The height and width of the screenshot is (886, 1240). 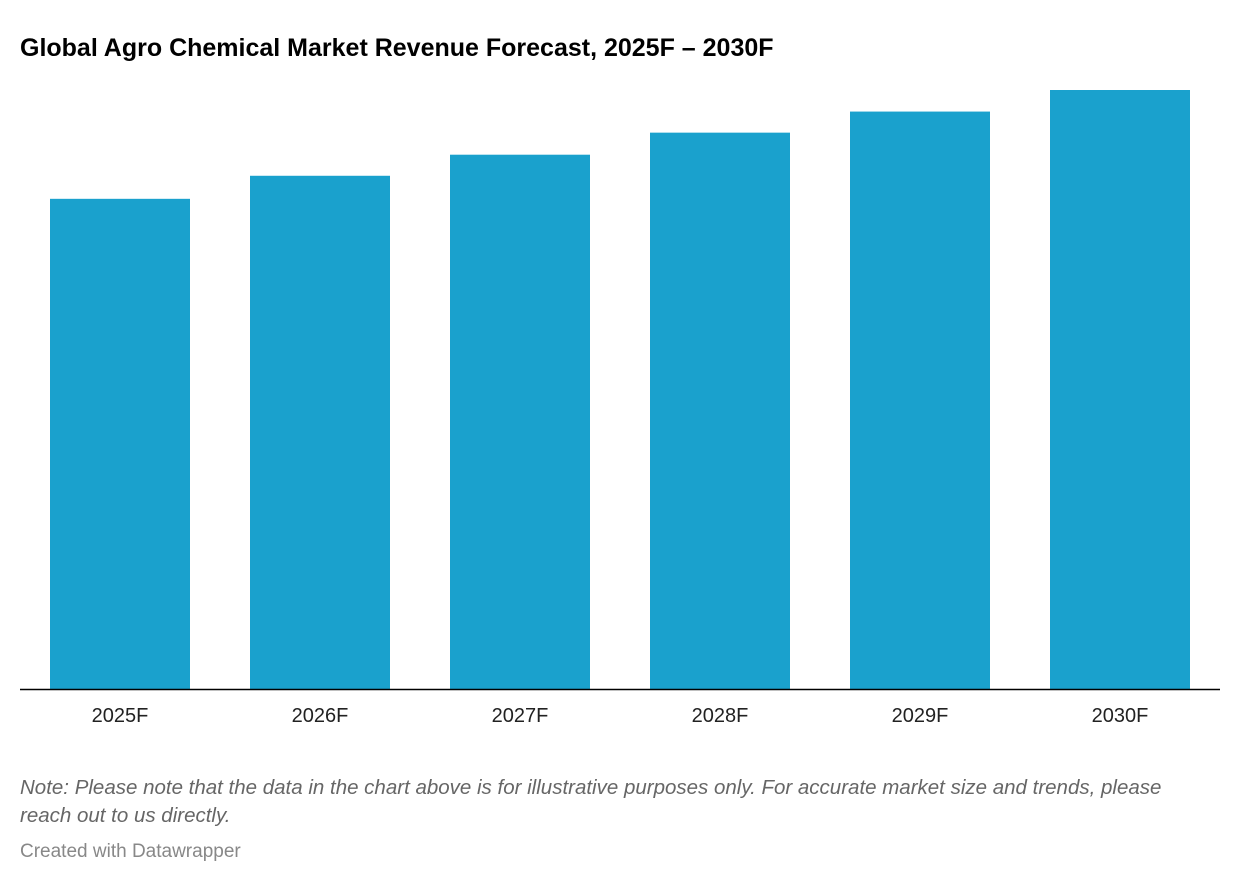 I want to click on x-tick-label: 2025F, so click(x=120, y=716).